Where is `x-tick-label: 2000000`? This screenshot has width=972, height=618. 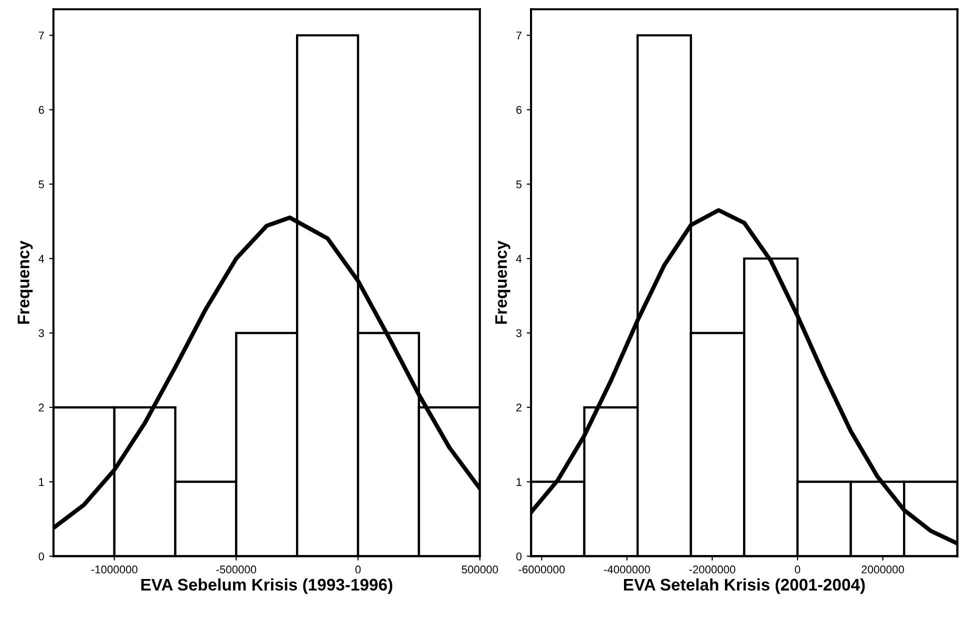
x-tick-label: 2000000 is located at coordinates (883, 570).